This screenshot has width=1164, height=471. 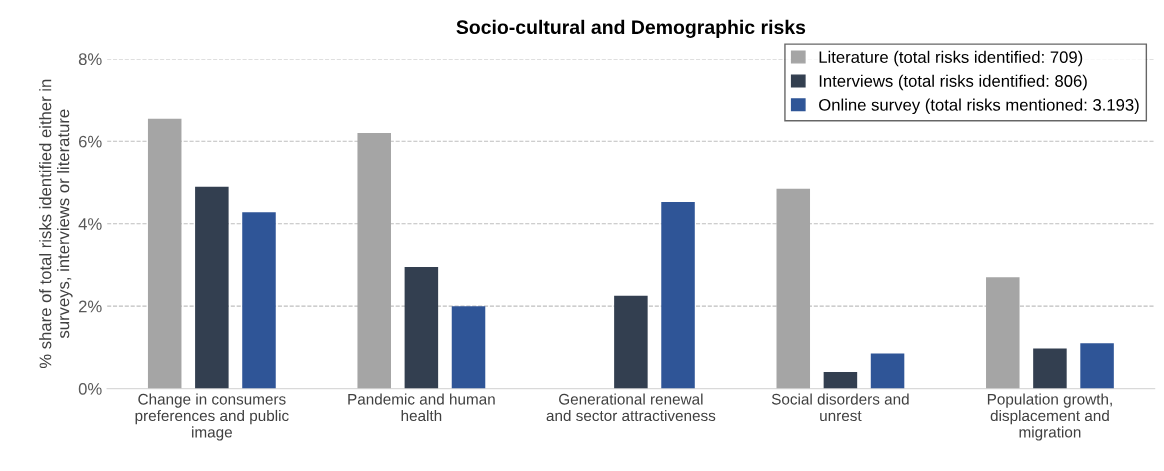 What do you see at coordinates (631, 28) in the screenshot?
I see `chart-title: Socio-cultural and Demographic risks` at bounding box center [631, 28].